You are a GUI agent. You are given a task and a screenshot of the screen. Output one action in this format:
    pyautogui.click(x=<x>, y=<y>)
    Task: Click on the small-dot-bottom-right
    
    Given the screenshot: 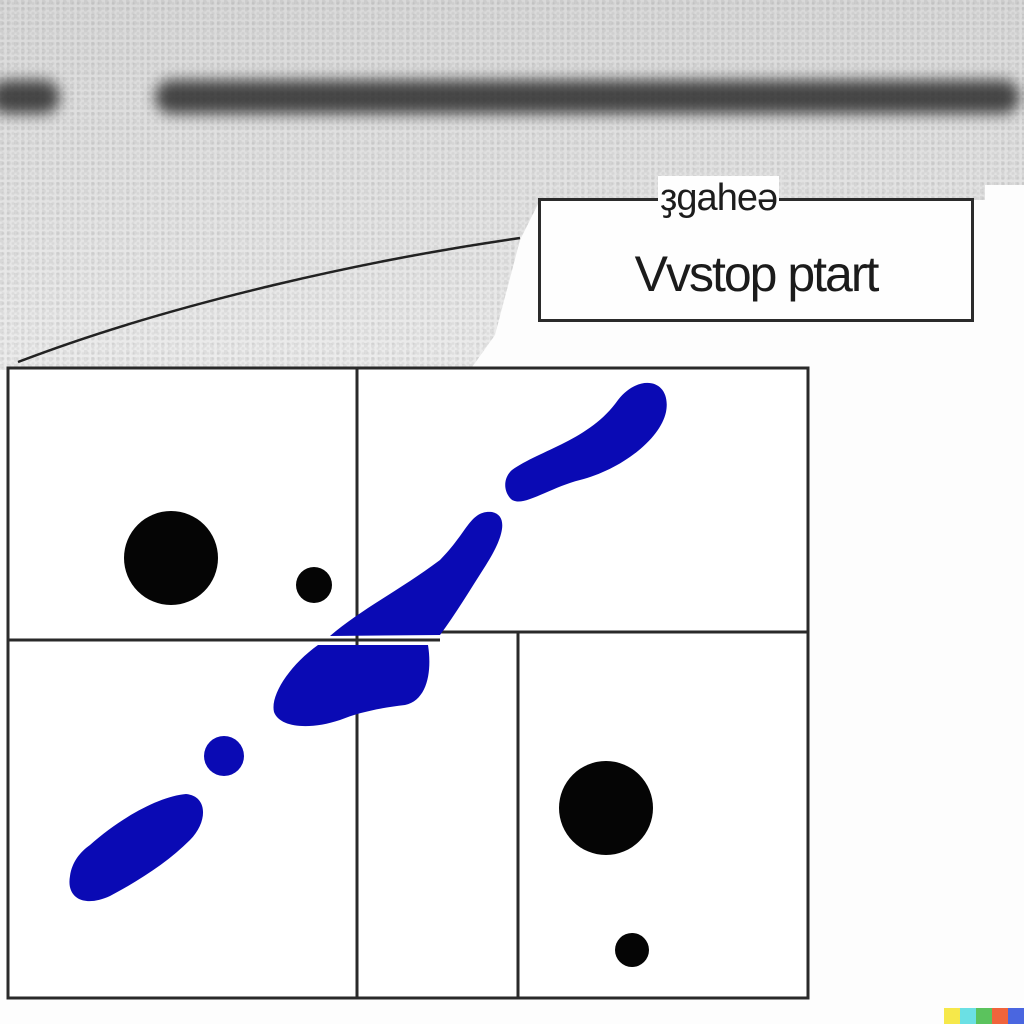 What is the action you would take?
    pyautogui.click(x=632, y=950)
    